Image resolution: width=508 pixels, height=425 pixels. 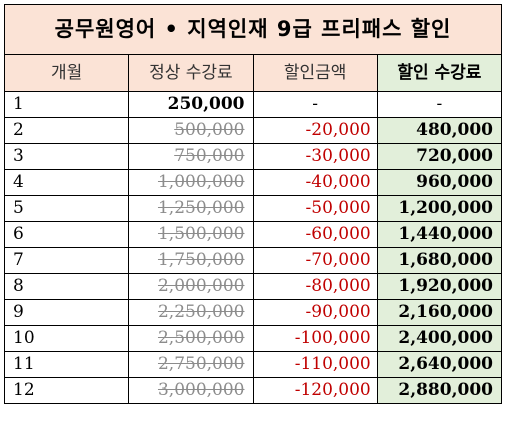 I want to click on month-cell: 3, so click(x=67, y=157).